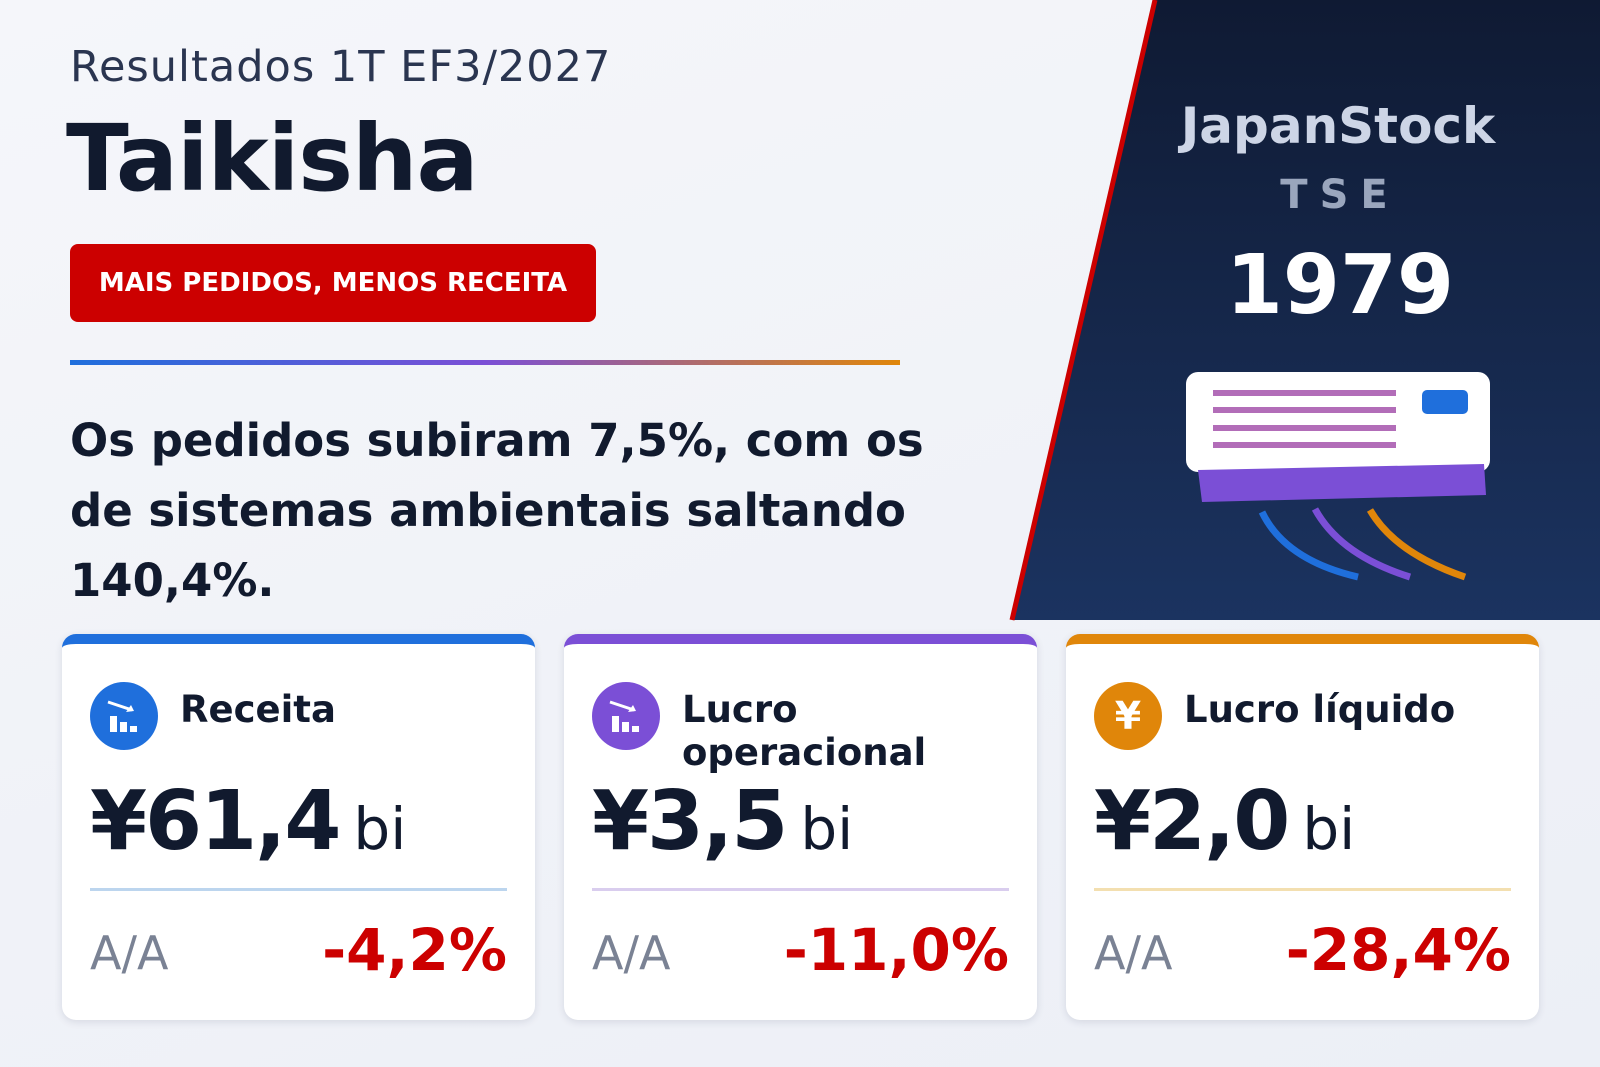 This screenshot has width=1600, height=1067. I want to click on panel-edge, so click(1083, 310).